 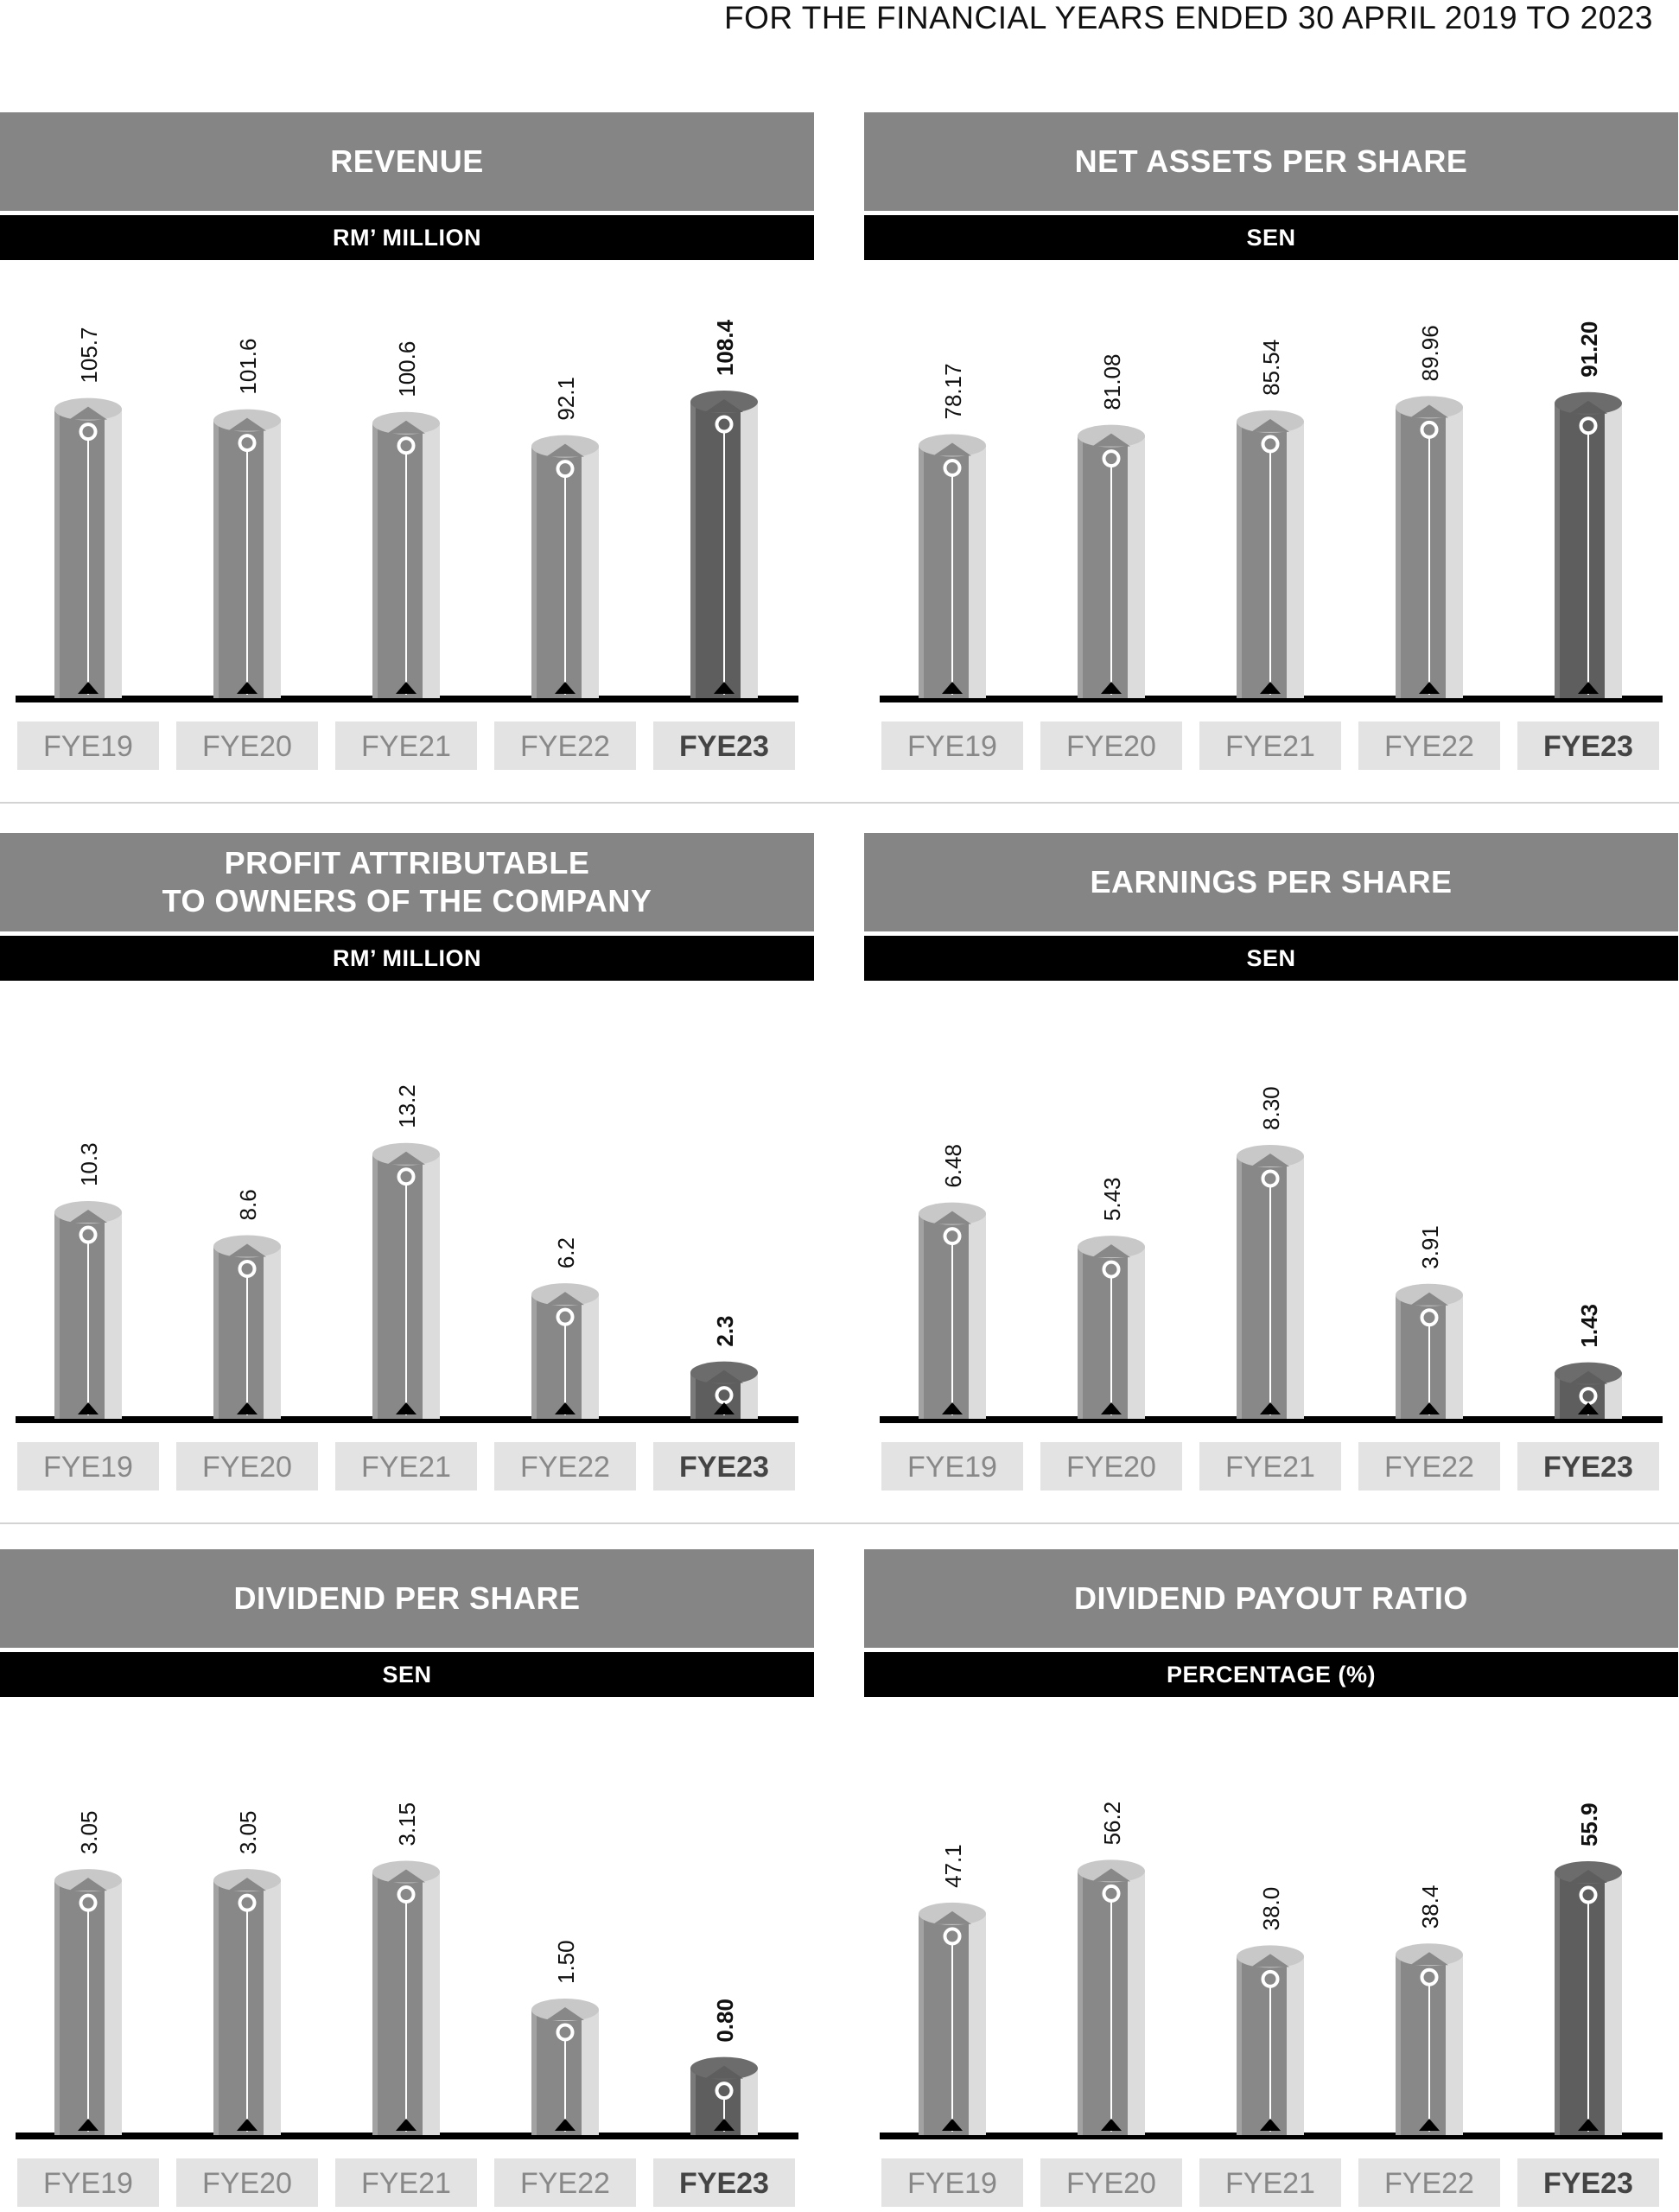 I want to click on data-label: 100.6, so click(x=407, y=369).